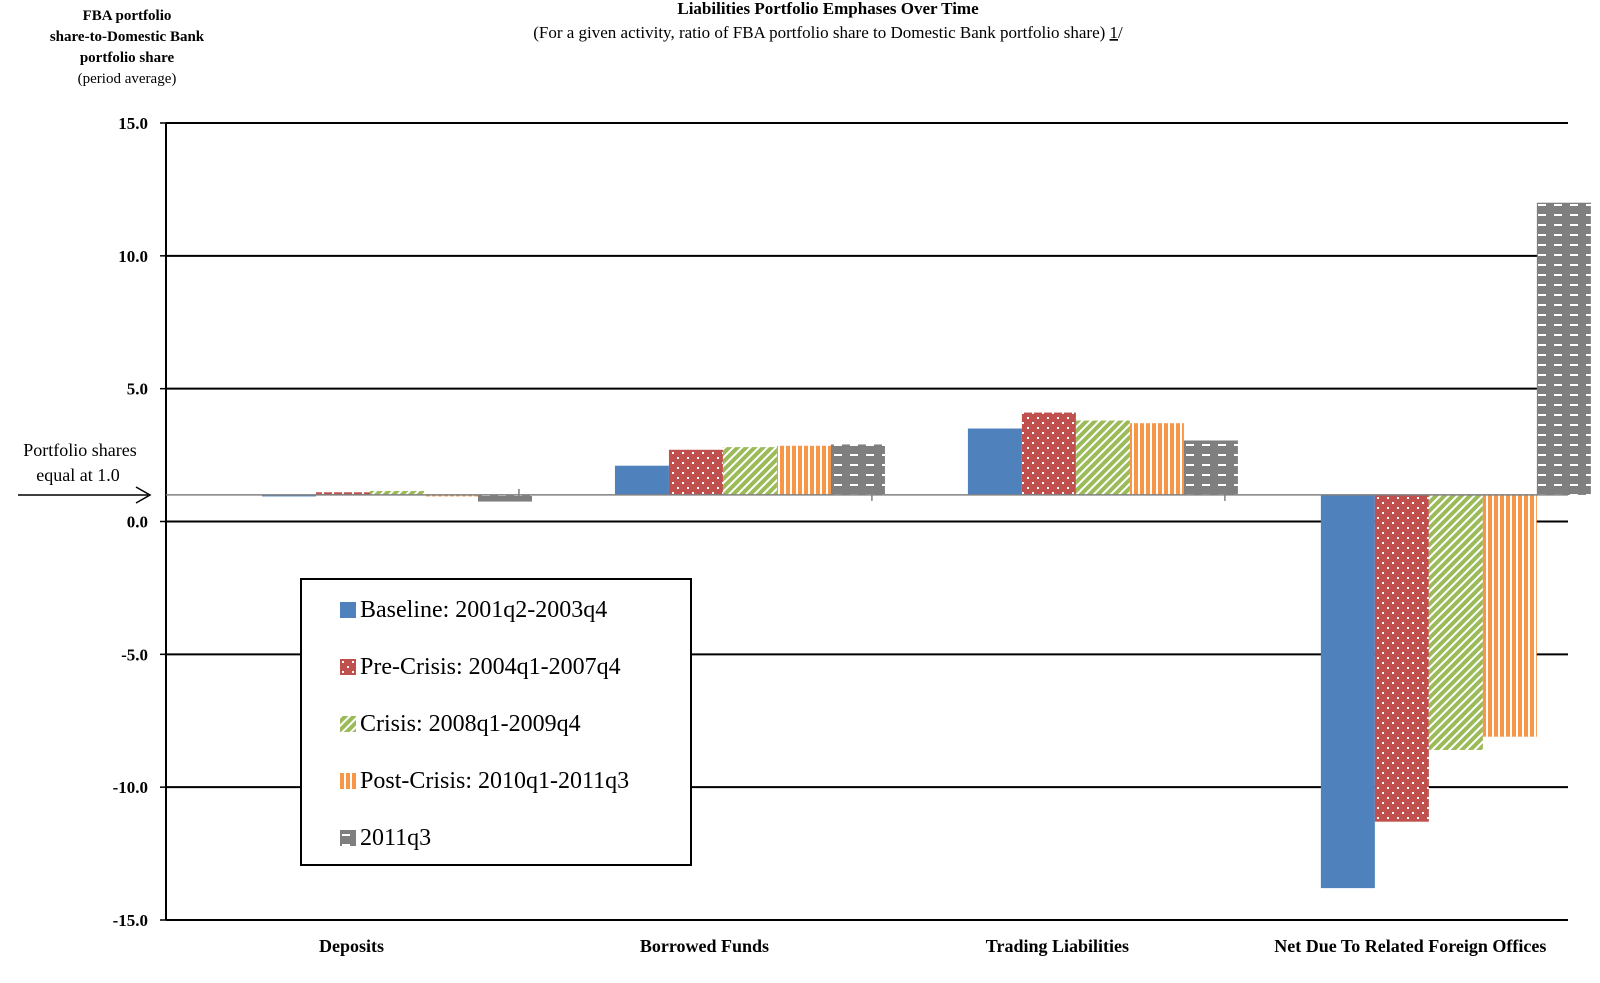 The height and width of the screenshot is (983, 1600). What do you see at coordinates (1114, 32) in the screenshot?
I see `subtitle-note: 1` at bounding box center [1114, 32].